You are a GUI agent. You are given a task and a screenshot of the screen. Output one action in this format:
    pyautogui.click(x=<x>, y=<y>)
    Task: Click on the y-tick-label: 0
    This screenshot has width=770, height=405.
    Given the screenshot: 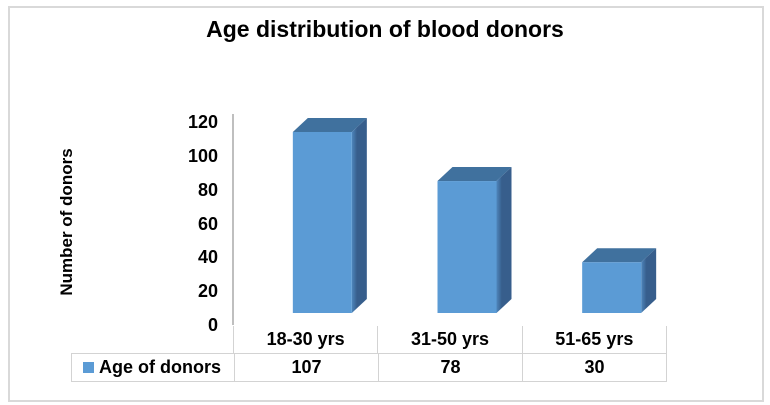 What is the action you would take?
    pyautogui.click(x=212, y=325)
    